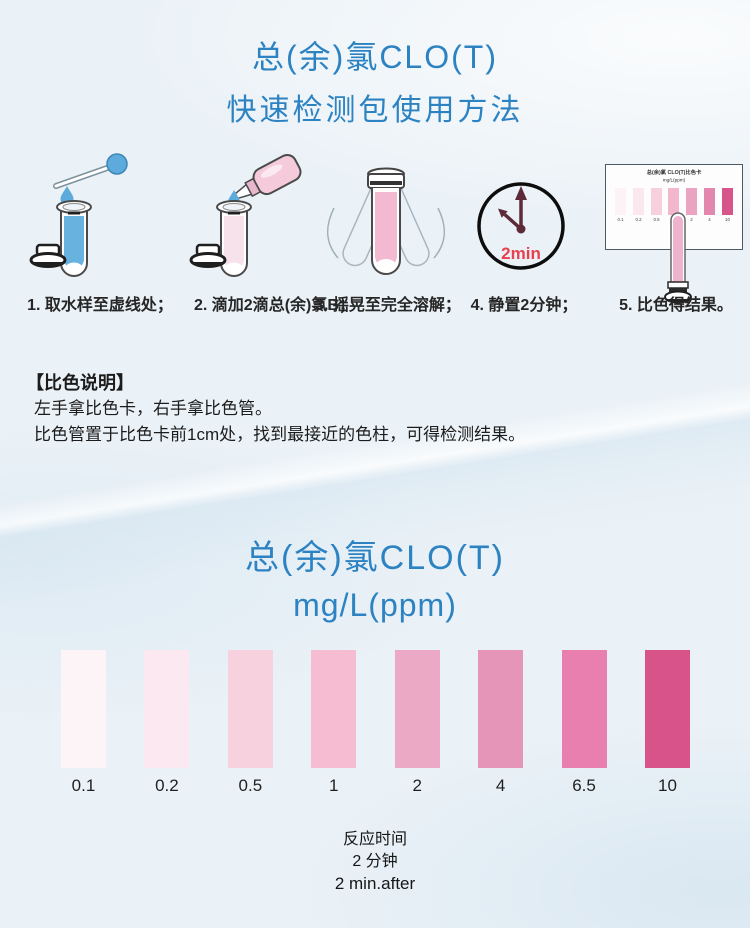 This screenshot has width=750, height=928. I want to click on reaction-time-line2: 2 分钟, so click(375, 861).